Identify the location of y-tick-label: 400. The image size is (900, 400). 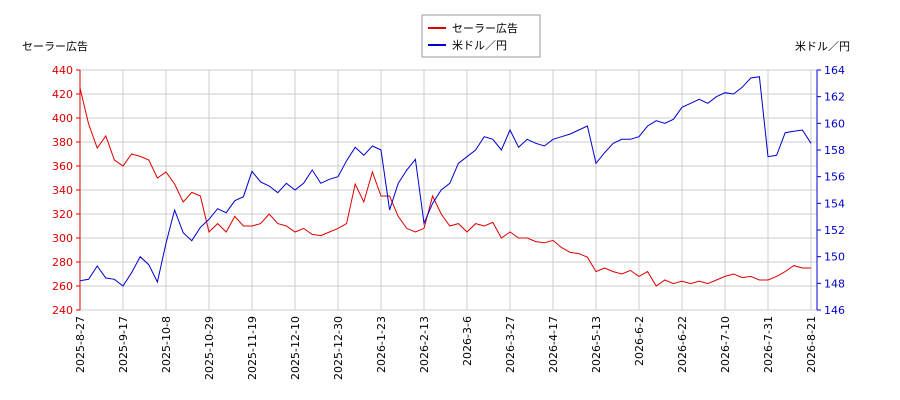
(62, 118).